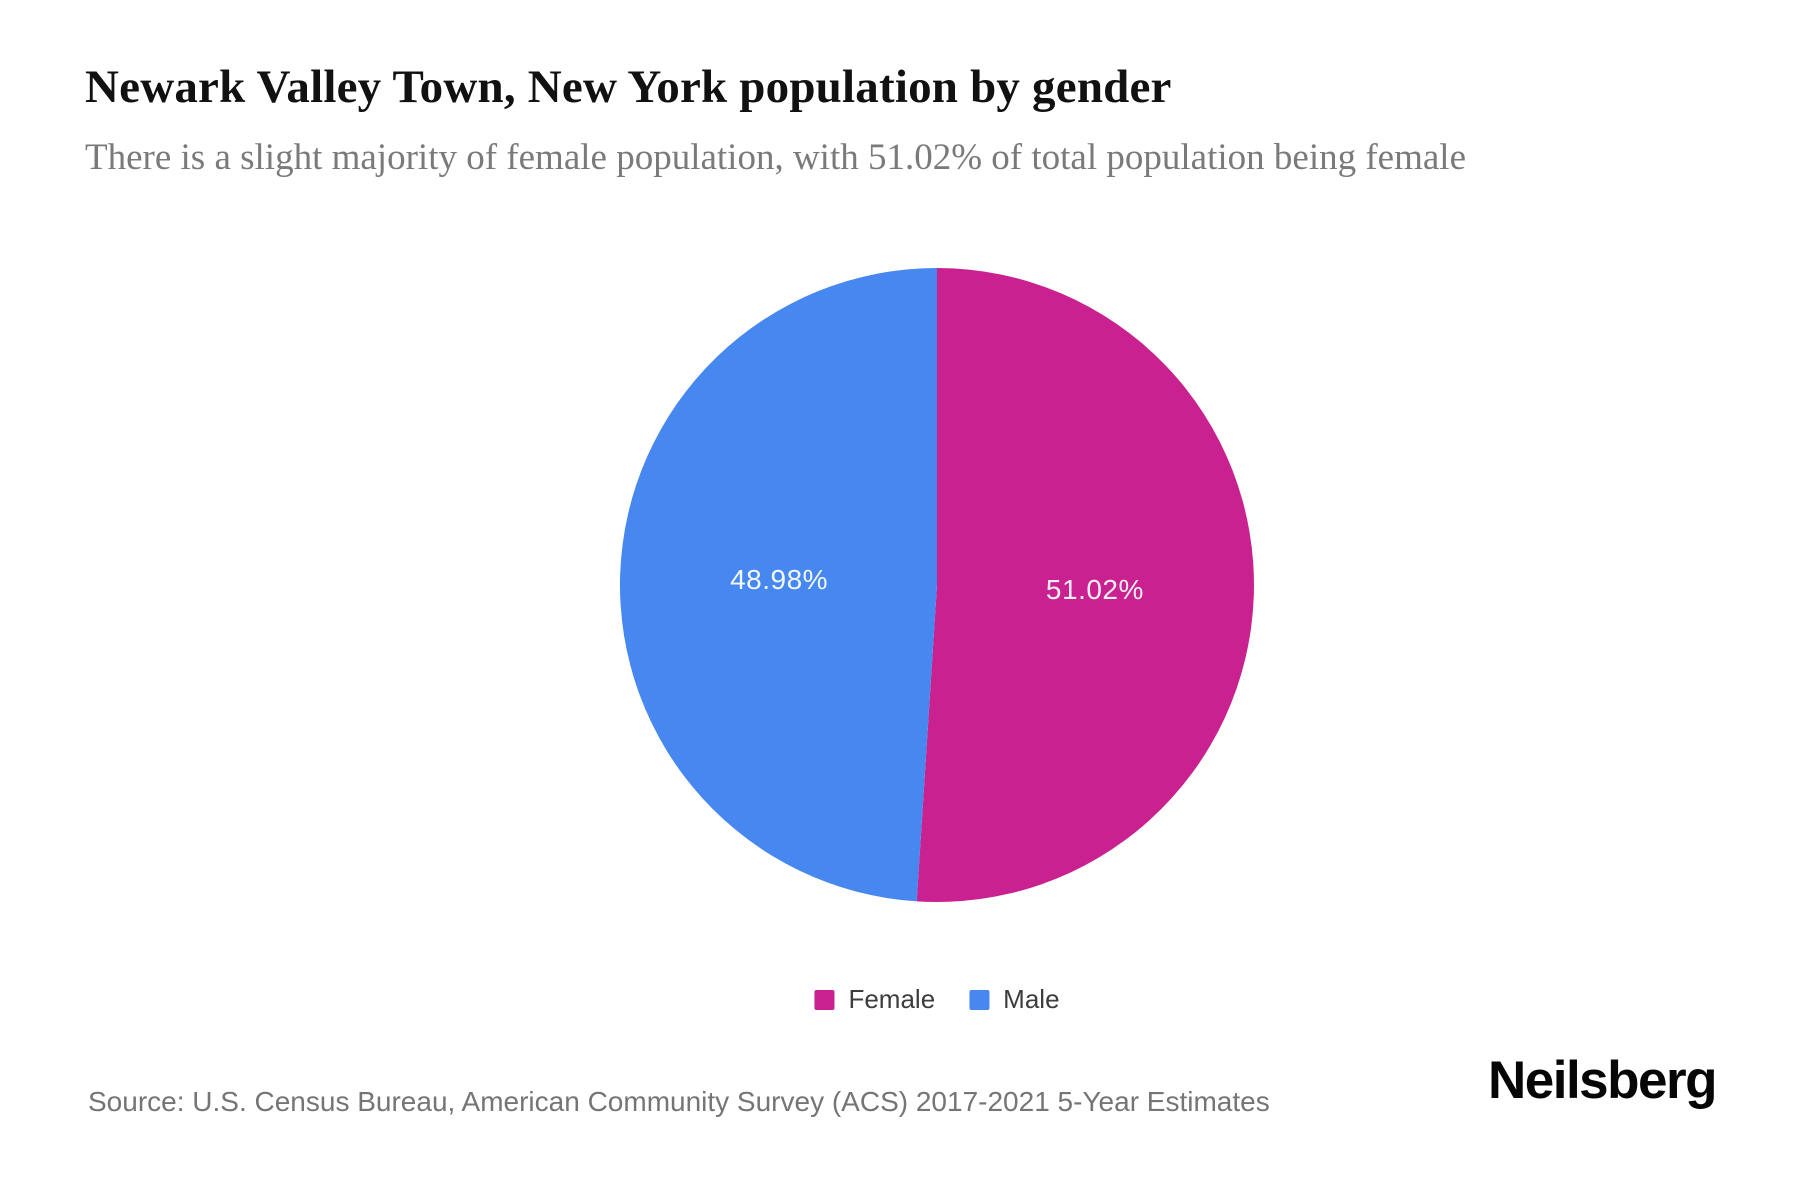 The height and width of the screenshot is (1200, 1800). I want to click on legend-swatch-male, so click(979, 999).